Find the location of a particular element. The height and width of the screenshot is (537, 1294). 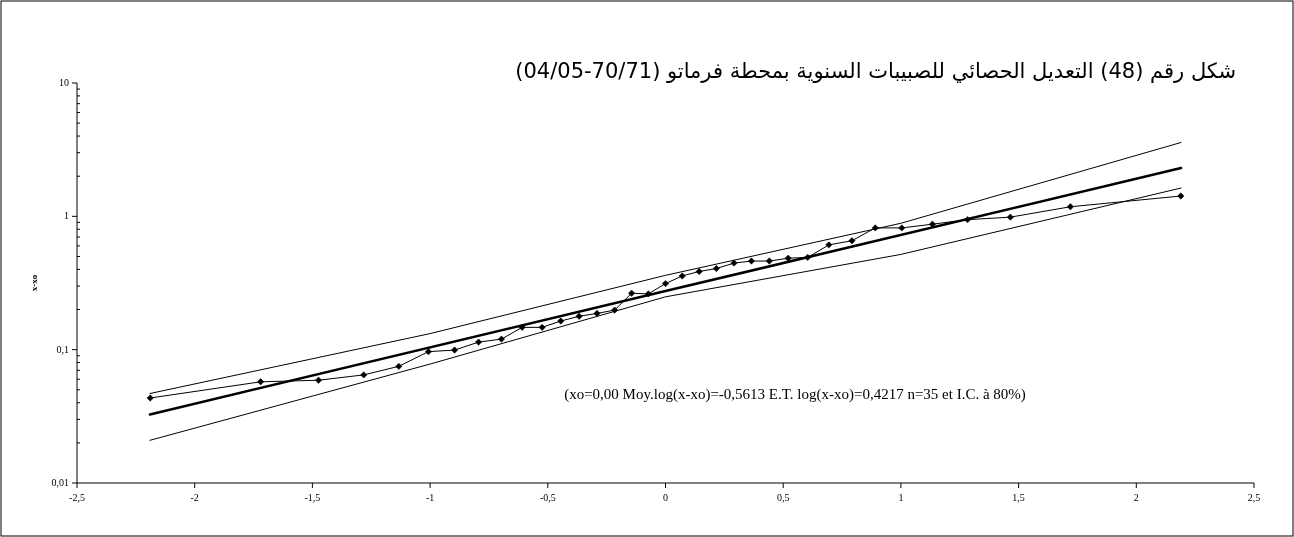

y-axis-title: x-xo is located at coordinates (34, 283).